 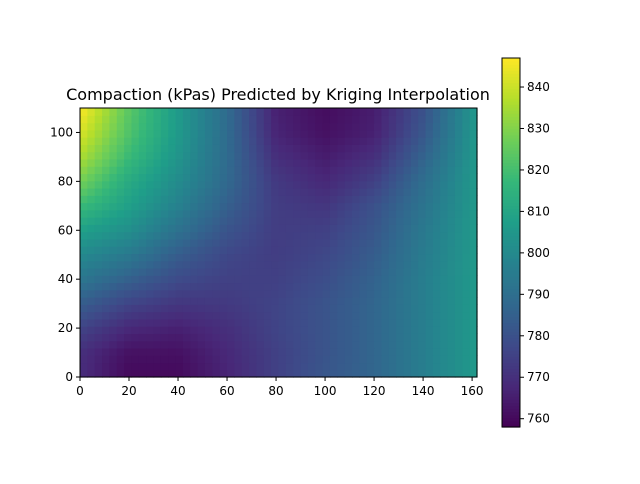 I want to click on y-tick-label: 60, so click(x=65, y=230).